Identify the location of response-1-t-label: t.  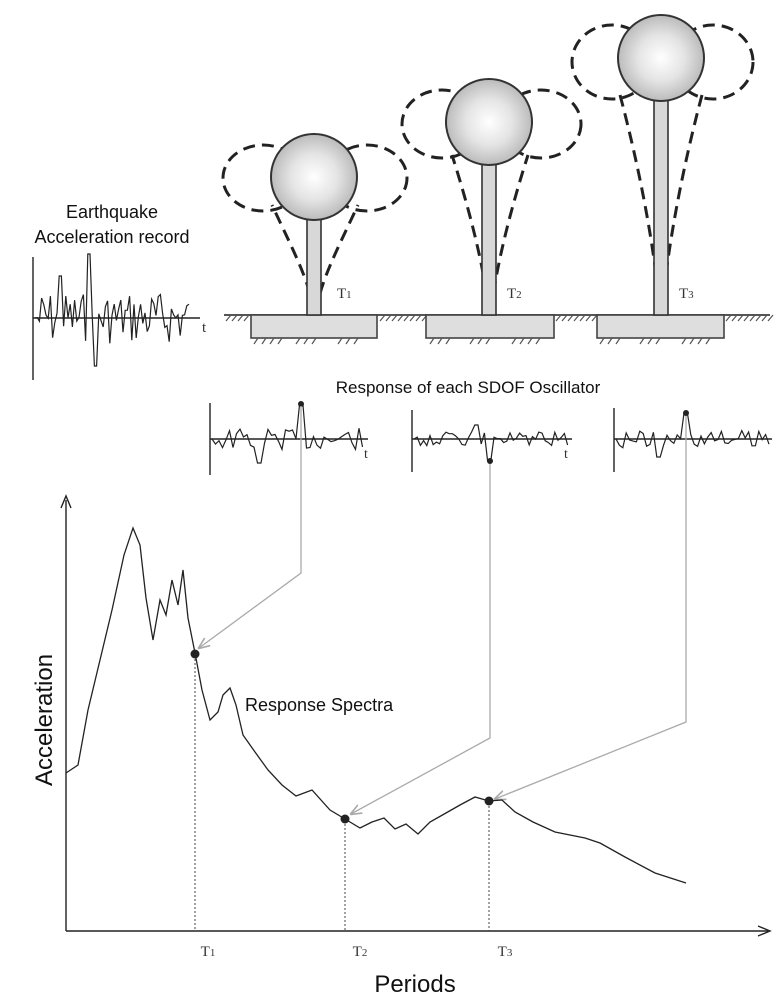
(366, 454).